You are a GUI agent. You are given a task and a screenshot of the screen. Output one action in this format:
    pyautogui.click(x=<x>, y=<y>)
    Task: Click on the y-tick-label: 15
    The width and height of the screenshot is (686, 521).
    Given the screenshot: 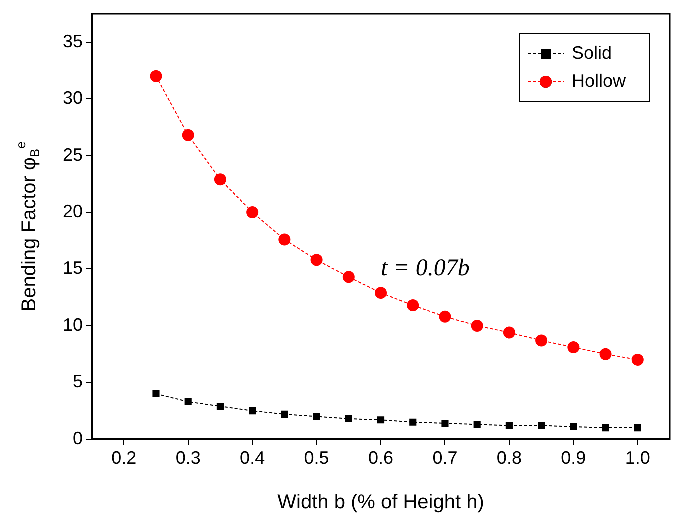 What is the action you would take?
    pyautogui.click(x=73, y=268)
    